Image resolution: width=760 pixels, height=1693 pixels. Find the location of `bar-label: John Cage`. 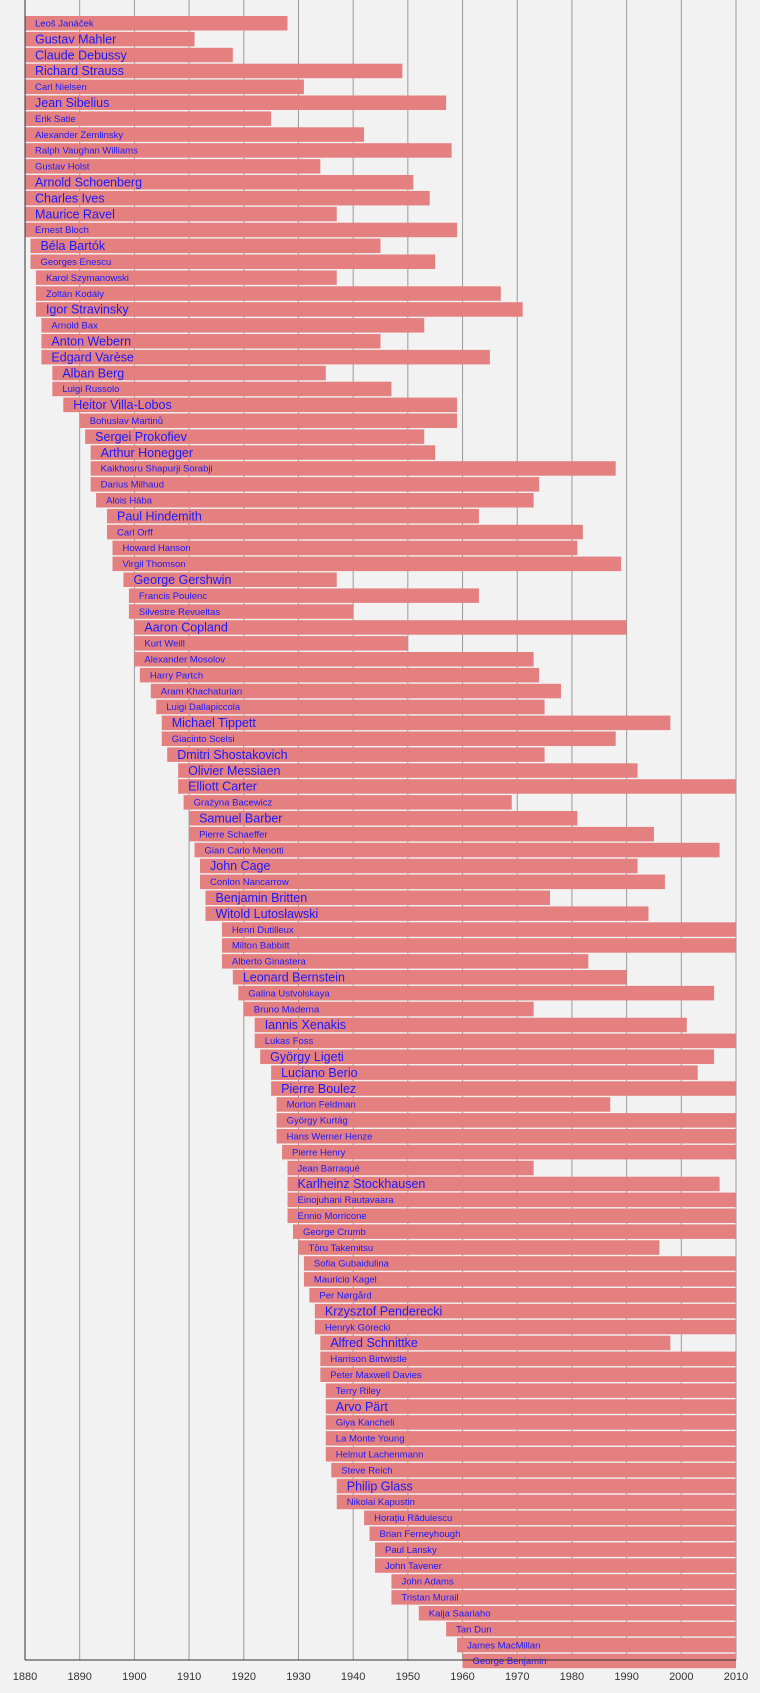

bar-label: John Cage is located at coordinates (240, 866).